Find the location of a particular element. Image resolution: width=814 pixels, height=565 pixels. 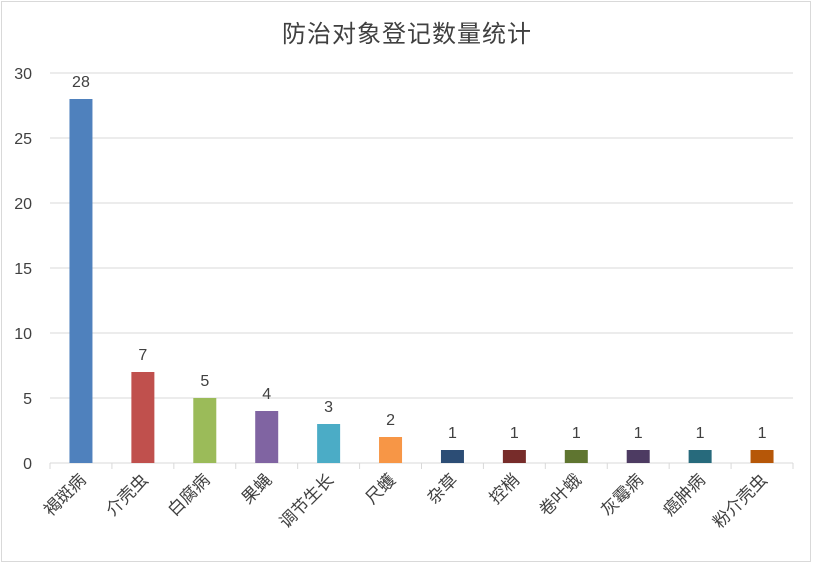

y-tick-label: 30 is located at coordinates (23, 74).